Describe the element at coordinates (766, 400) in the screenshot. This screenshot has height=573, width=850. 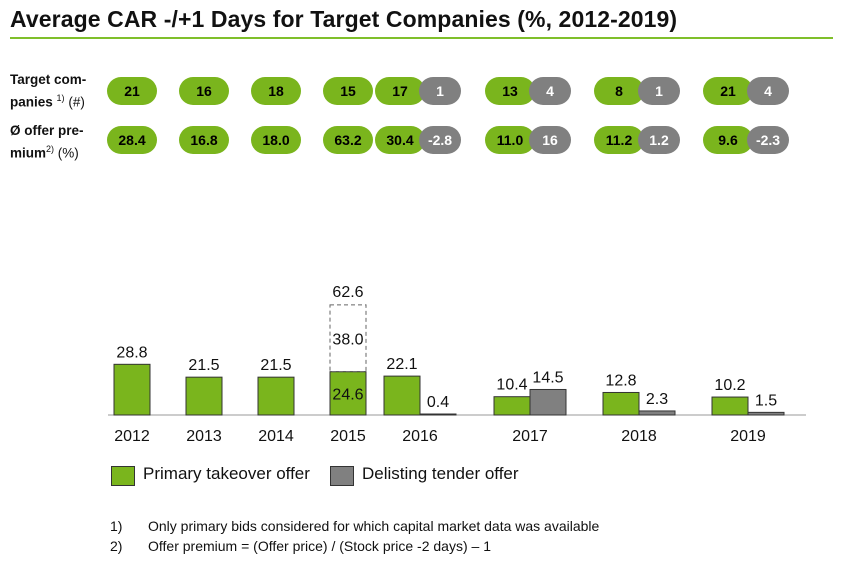
I see `data-label-delisting-2019: 1.5` at that location.